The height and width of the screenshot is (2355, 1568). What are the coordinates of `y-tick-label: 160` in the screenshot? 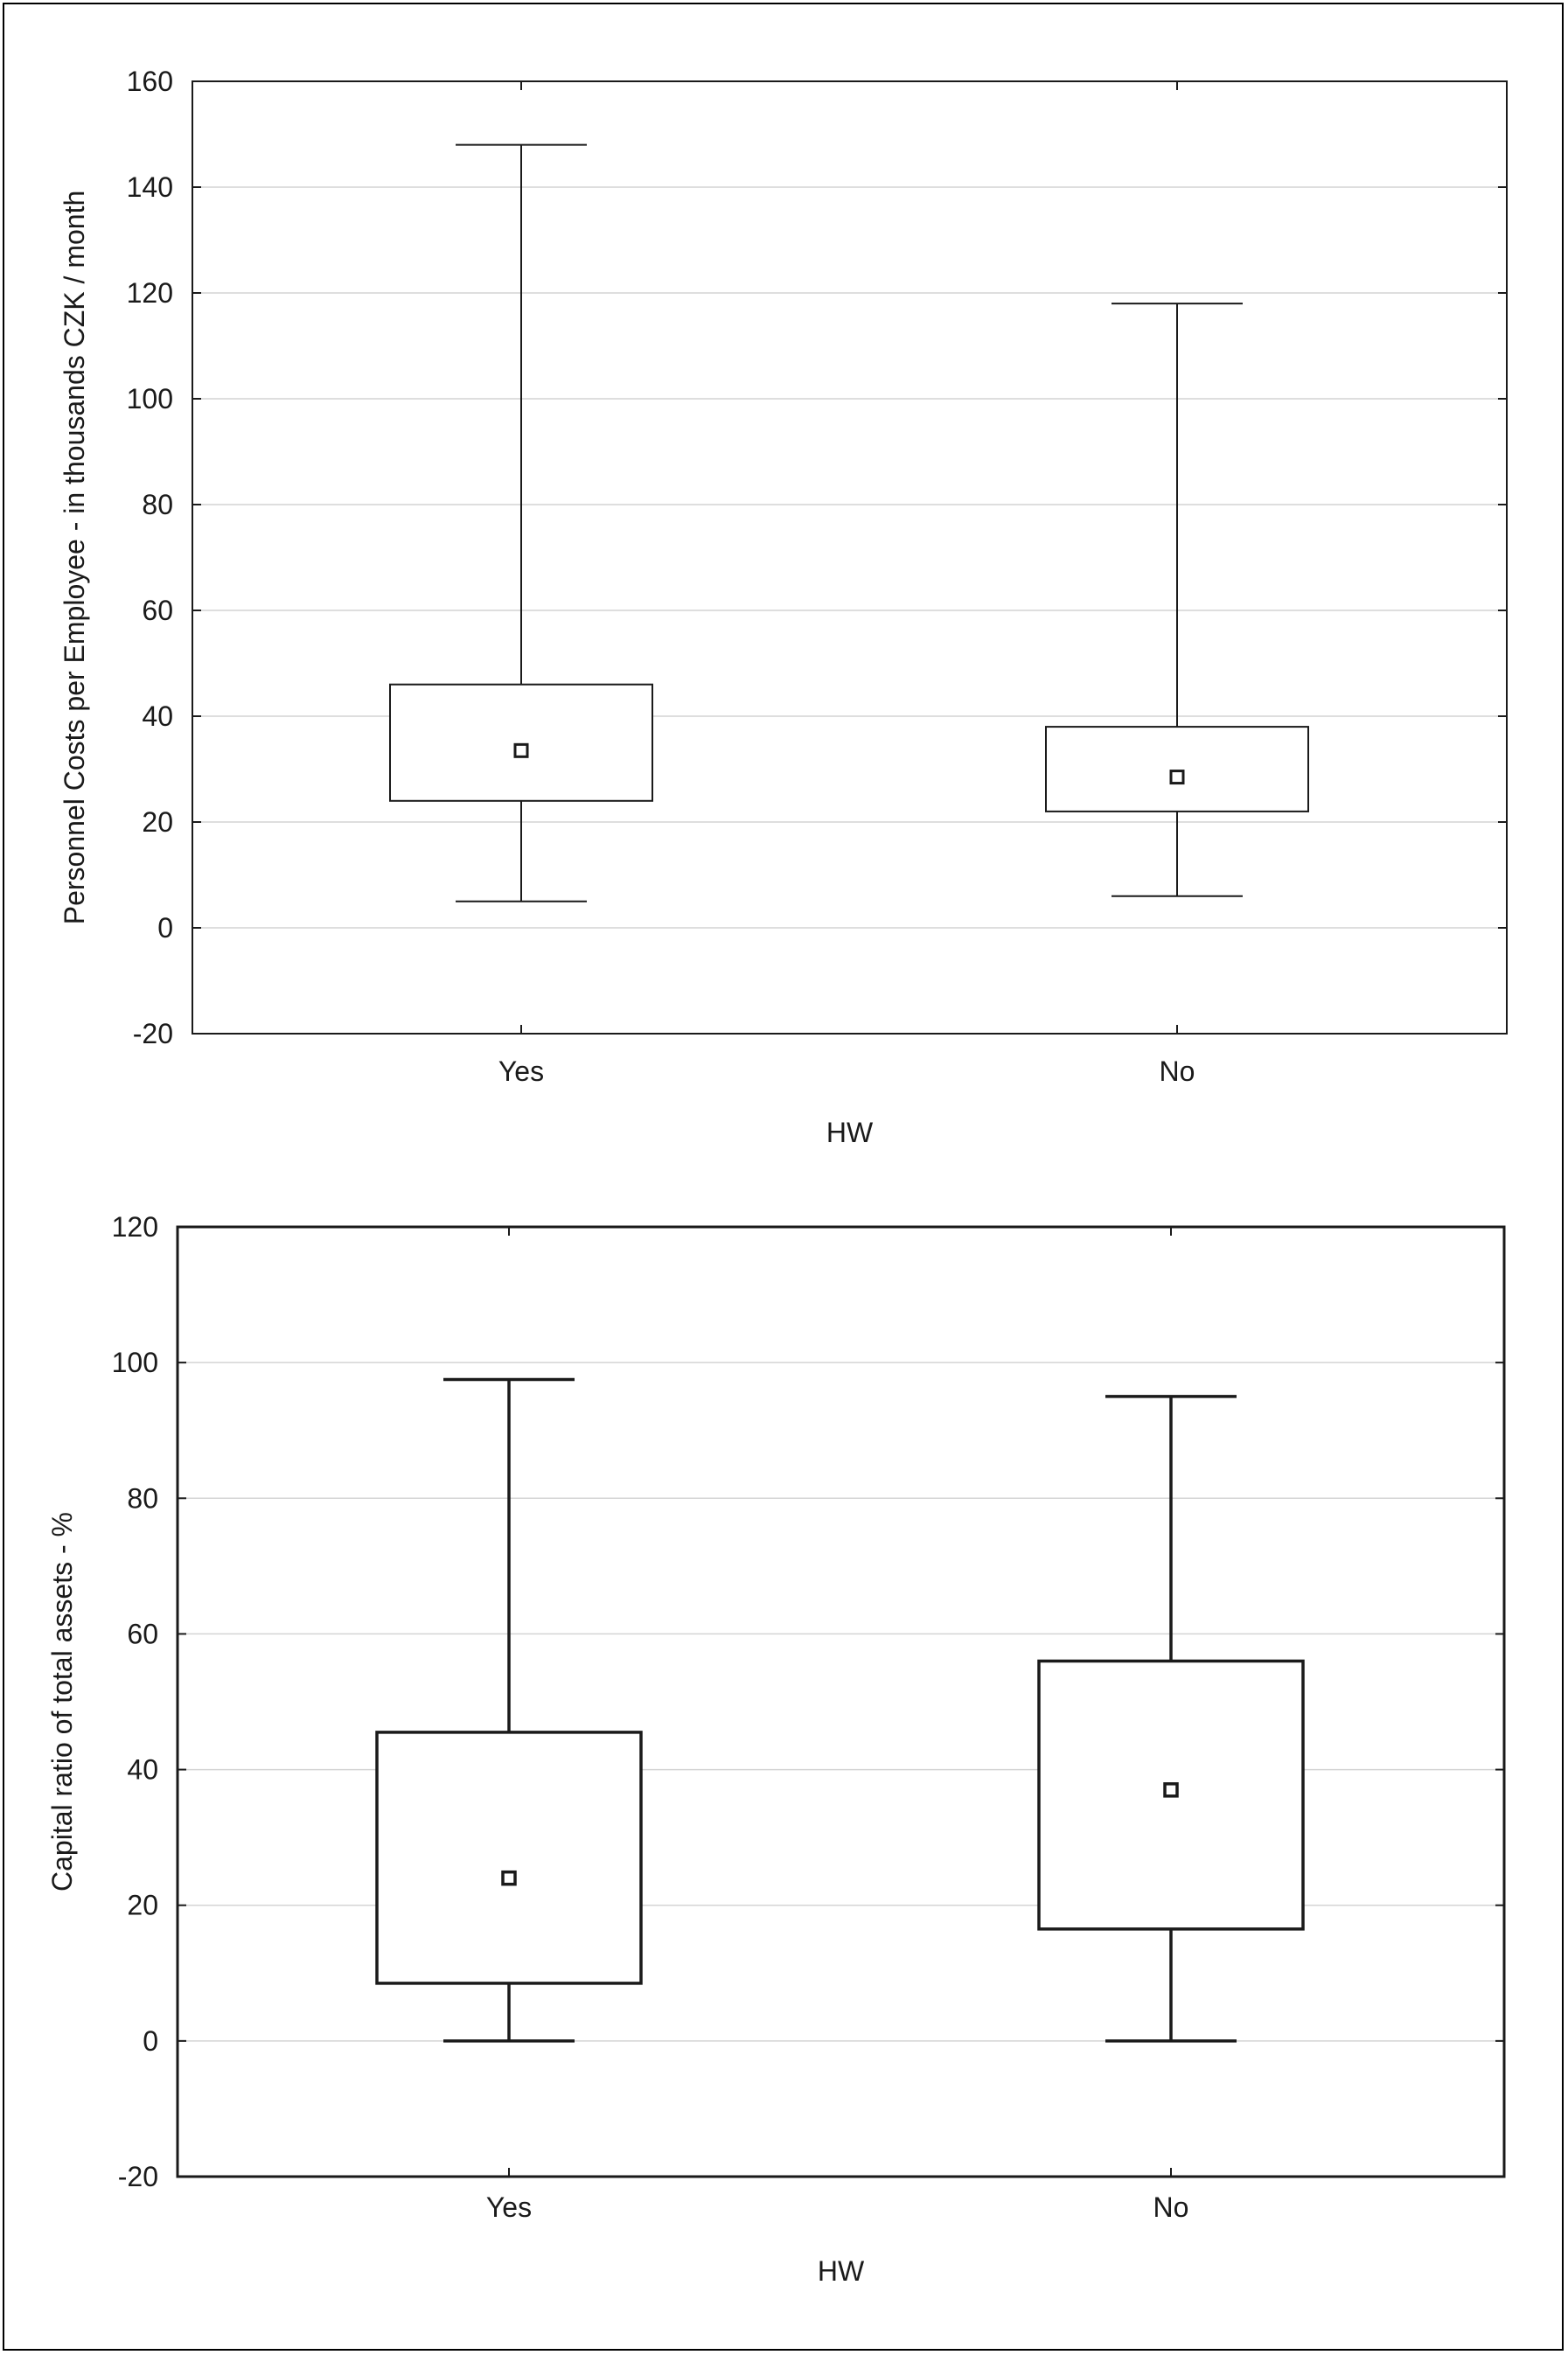 It's located at (150, 81).